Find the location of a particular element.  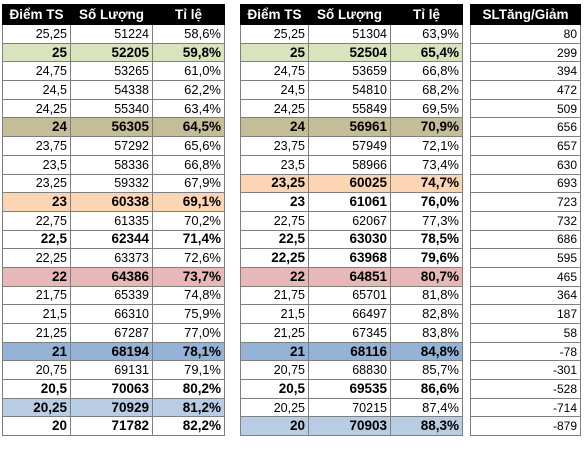

count-cell: 65701 is located at coordinates (349, 295).